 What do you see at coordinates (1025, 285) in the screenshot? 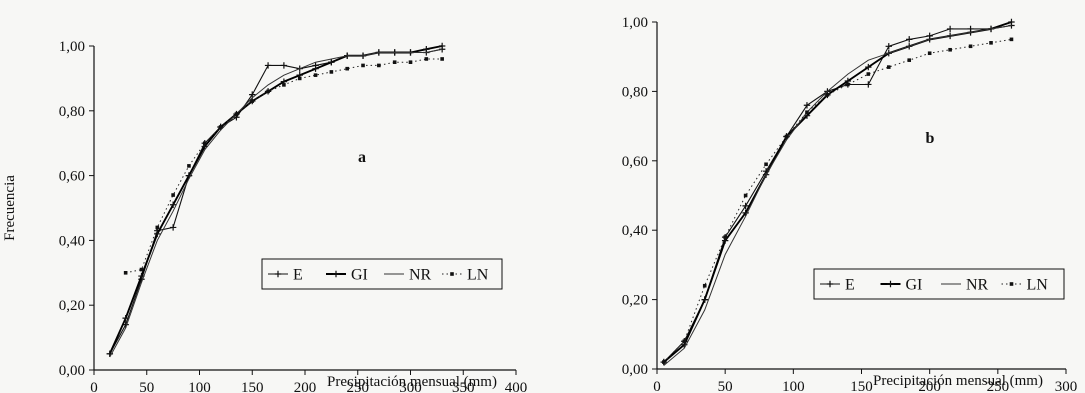
I see `legend-item: LN` at bounding box center [1025, 285].